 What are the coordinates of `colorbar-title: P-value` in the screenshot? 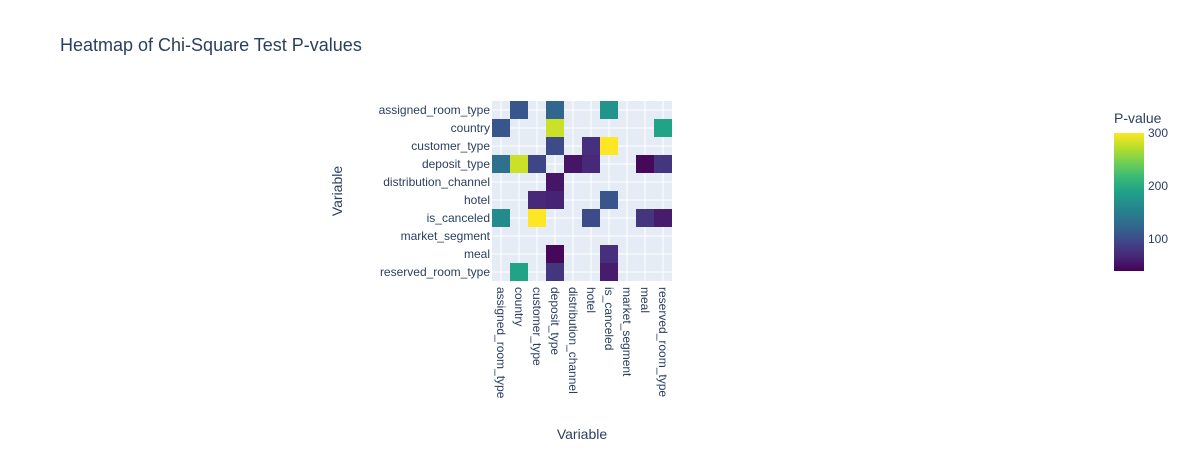 It's located at (1138, 118).